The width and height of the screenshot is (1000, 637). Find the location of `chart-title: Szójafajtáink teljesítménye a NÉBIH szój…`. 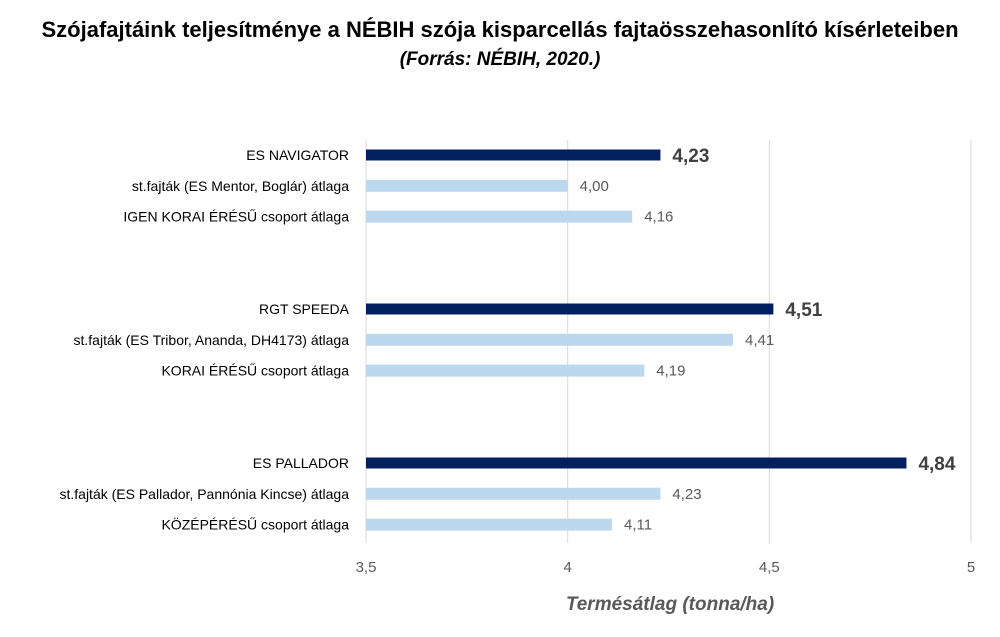

chart-title: Szójafajtáink teljesítménye a NÉBIH szój… is located at coordinates (500, 29).